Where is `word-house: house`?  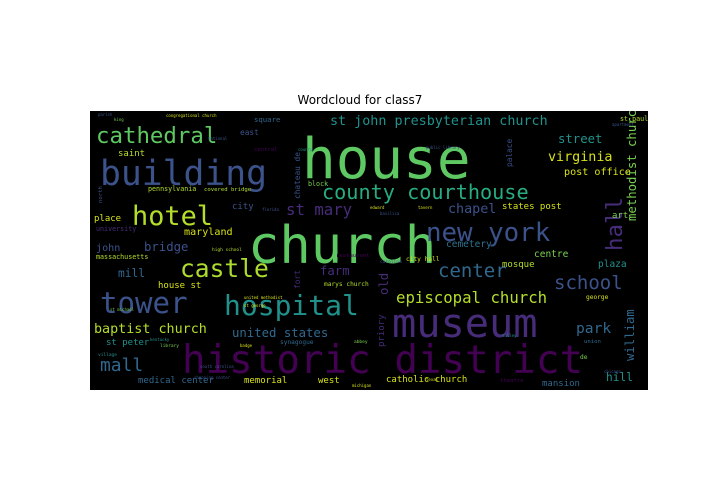 word-house: house is located at coordinates (386, 159).